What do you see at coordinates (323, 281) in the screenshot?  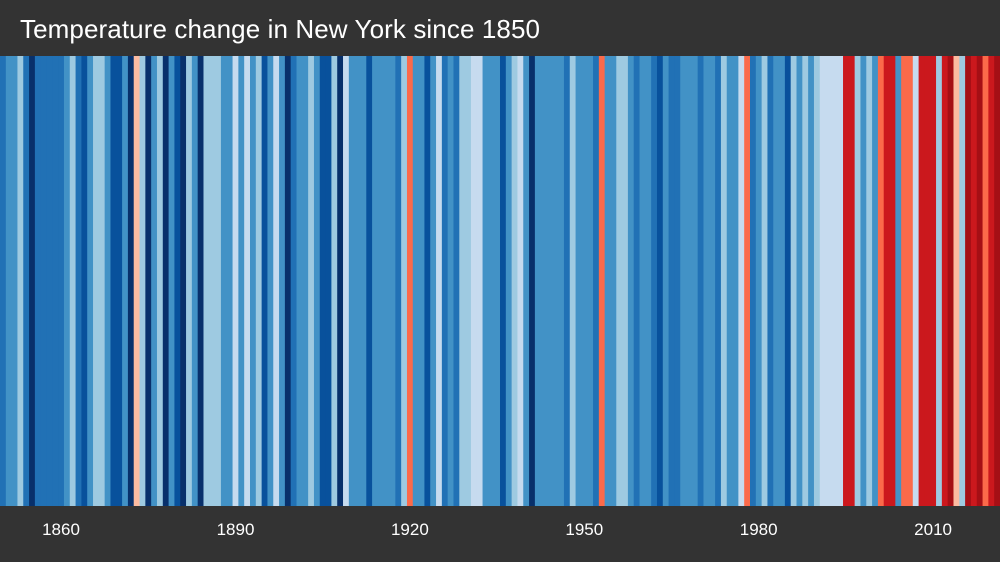 I see `stripe-1905` at bounding box center [323, 281].